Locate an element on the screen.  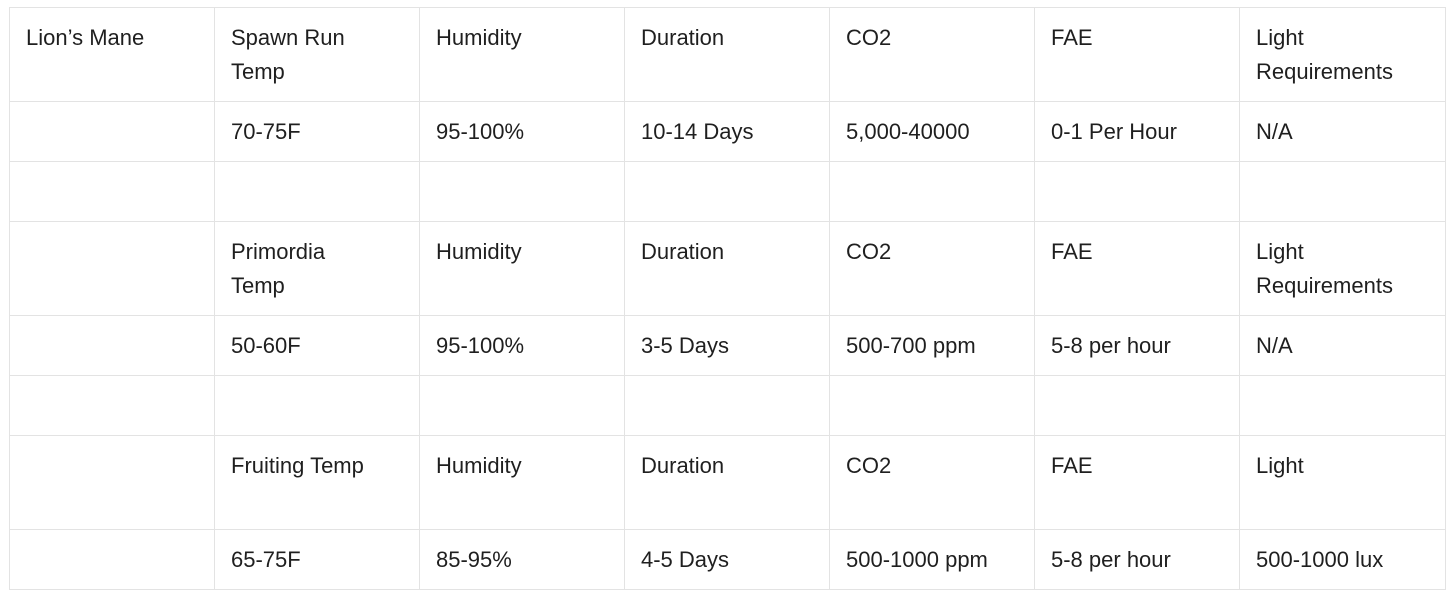
table-cell: 500-1000 lux is located at coordinates (1342, 559).